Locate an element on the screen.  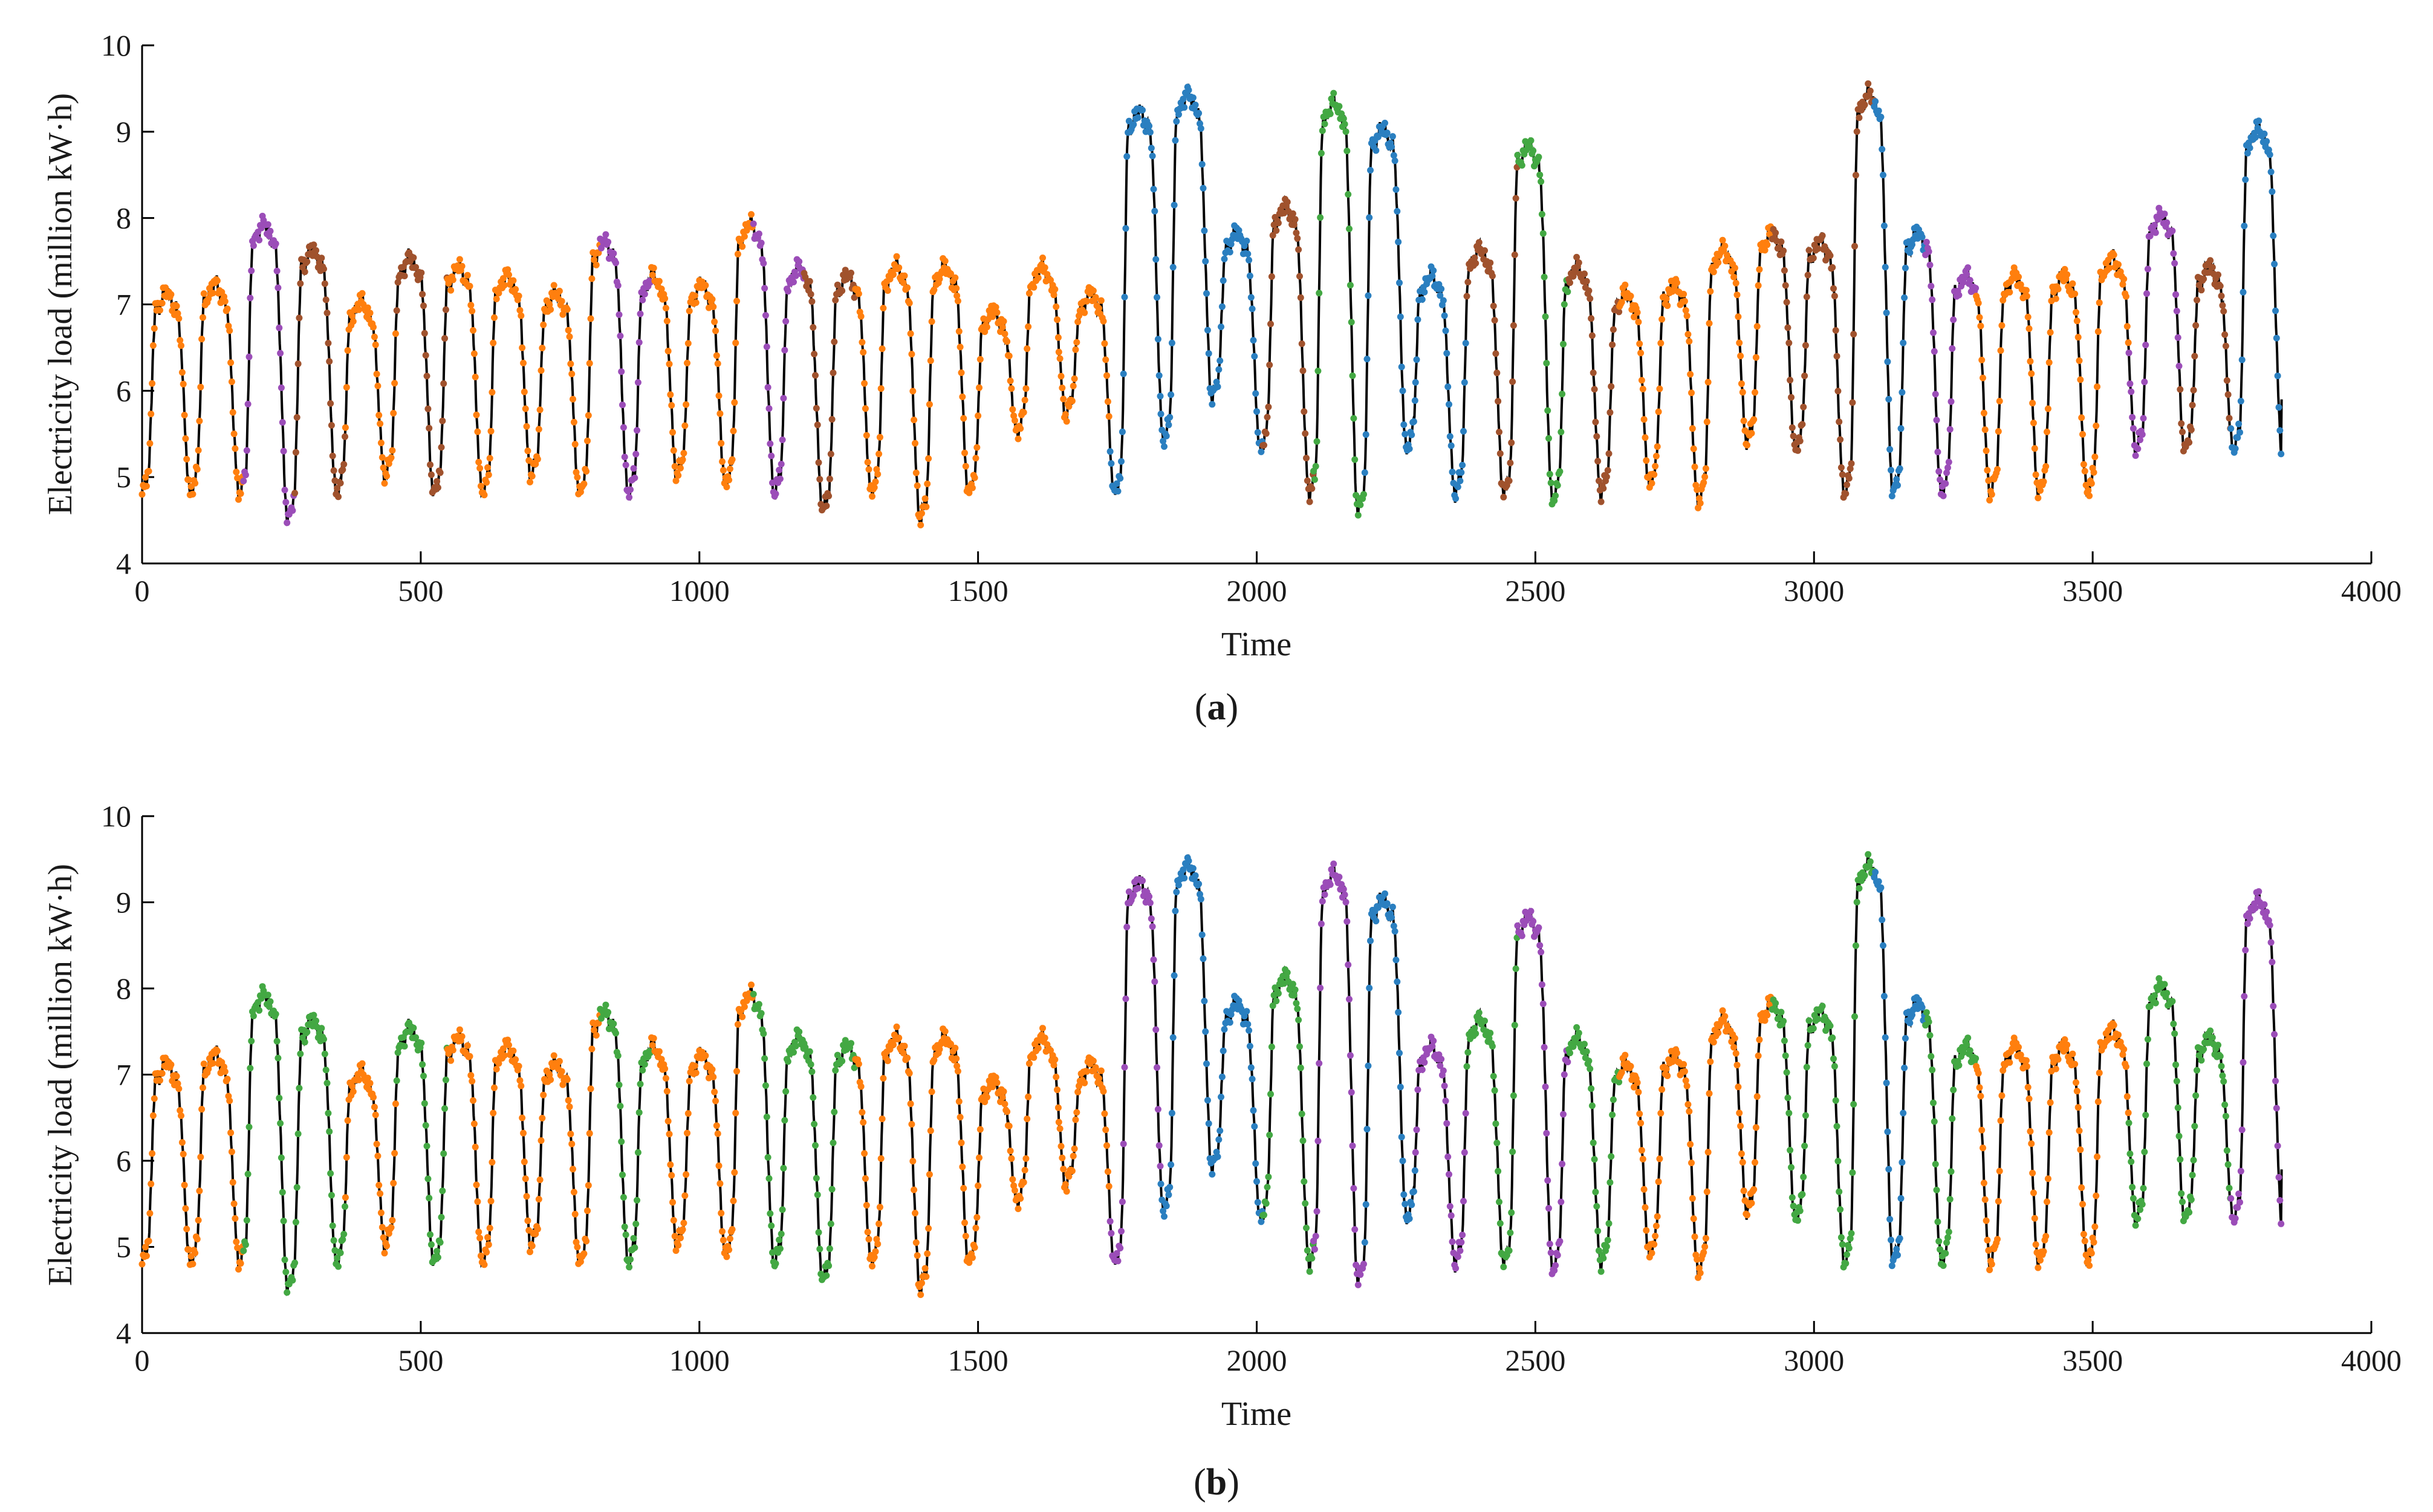
day-41-cluster-5-points is located at coordinates (2205, 1125).